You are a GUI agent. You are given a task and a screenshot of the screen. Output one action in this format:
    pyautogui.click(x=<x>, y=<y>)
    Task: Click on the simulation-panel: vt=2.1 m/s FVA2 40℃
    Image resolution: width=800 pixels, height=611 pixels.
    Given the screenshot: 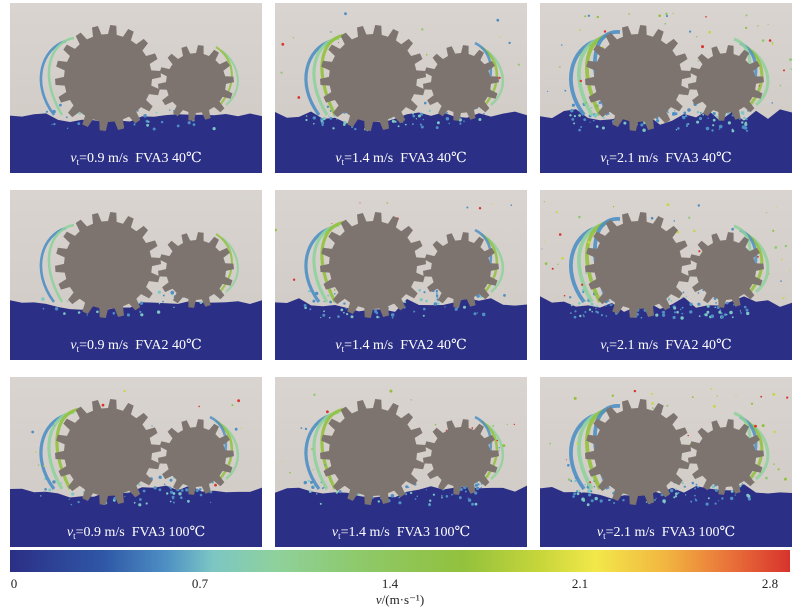 What is the action you would take?
    pyautogui.click(x=666, y=275)
    